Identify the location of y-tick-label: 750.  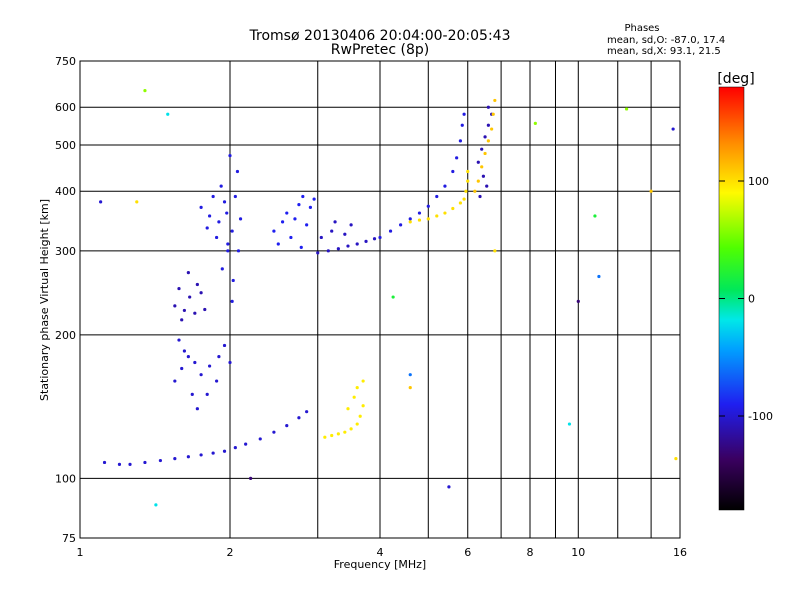
(65, 61).